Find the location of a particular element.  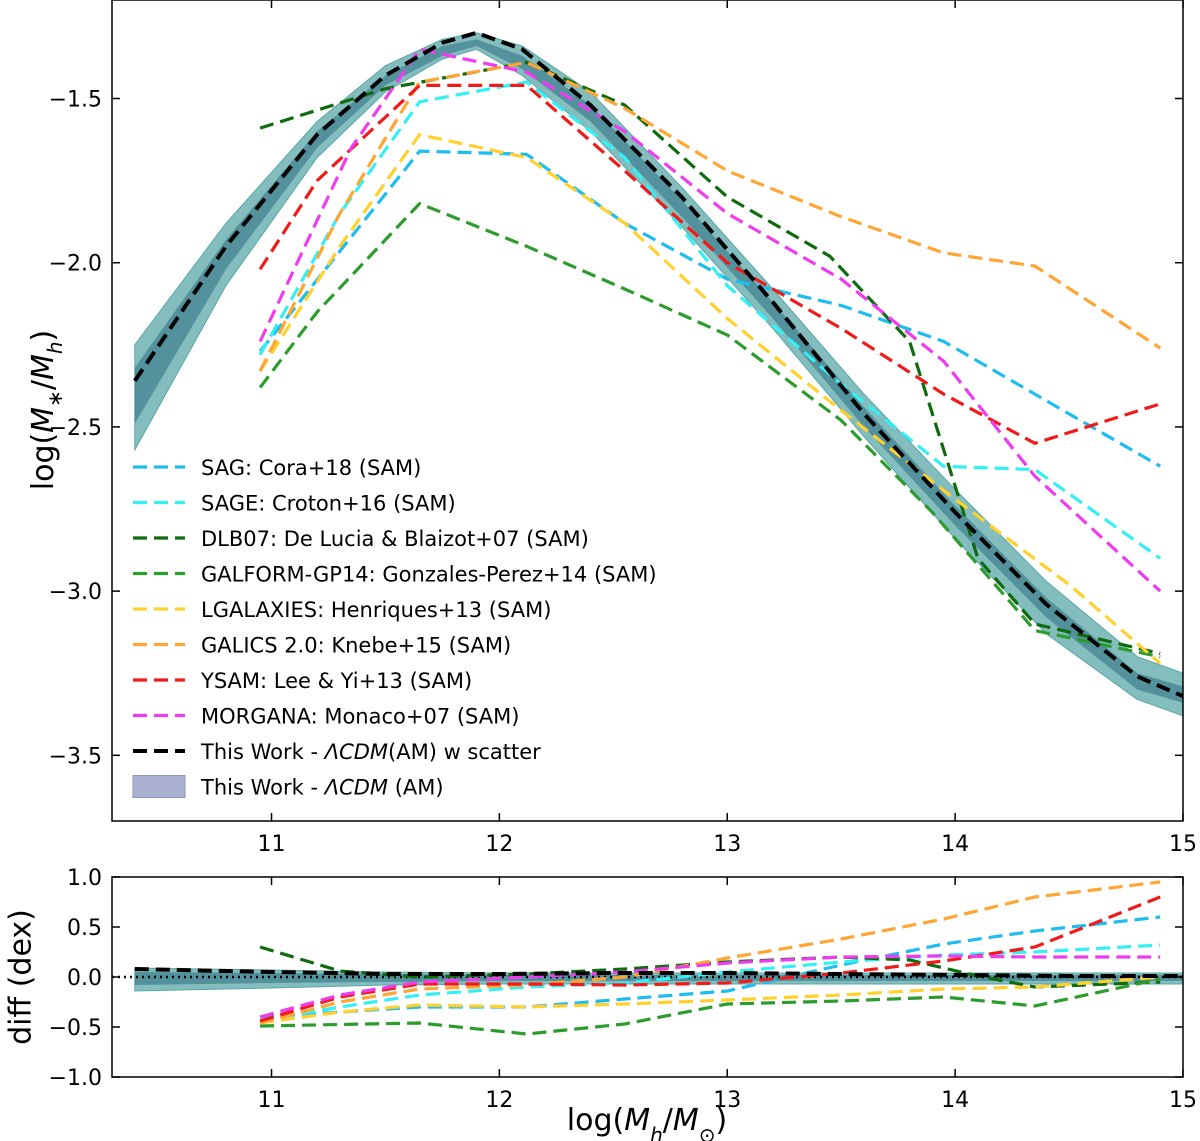

legend-item-this-work-cdm-am-w-scatter: This Work - ΛCDM(AM) w scatter is located at coordinates (337, 752).